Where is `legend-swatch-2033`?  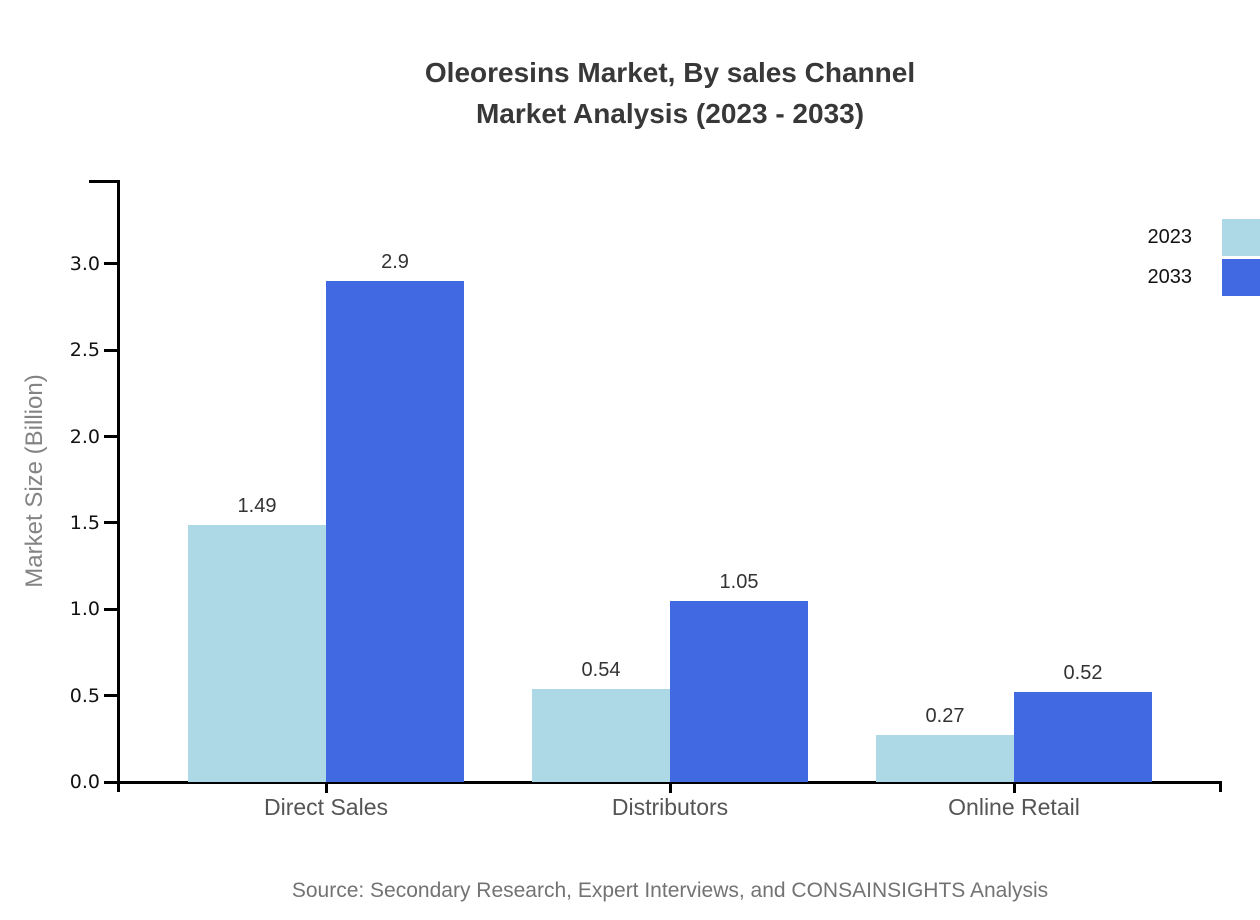 legend-swatch-2033 is located at coordinates (1241, 277).